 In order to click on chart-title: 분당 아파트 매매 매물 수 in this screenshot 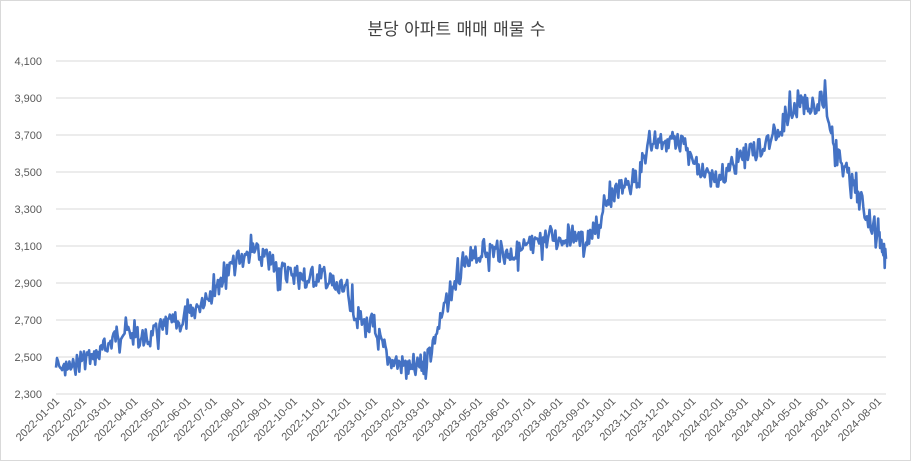, I will do `click(456, 30)`.